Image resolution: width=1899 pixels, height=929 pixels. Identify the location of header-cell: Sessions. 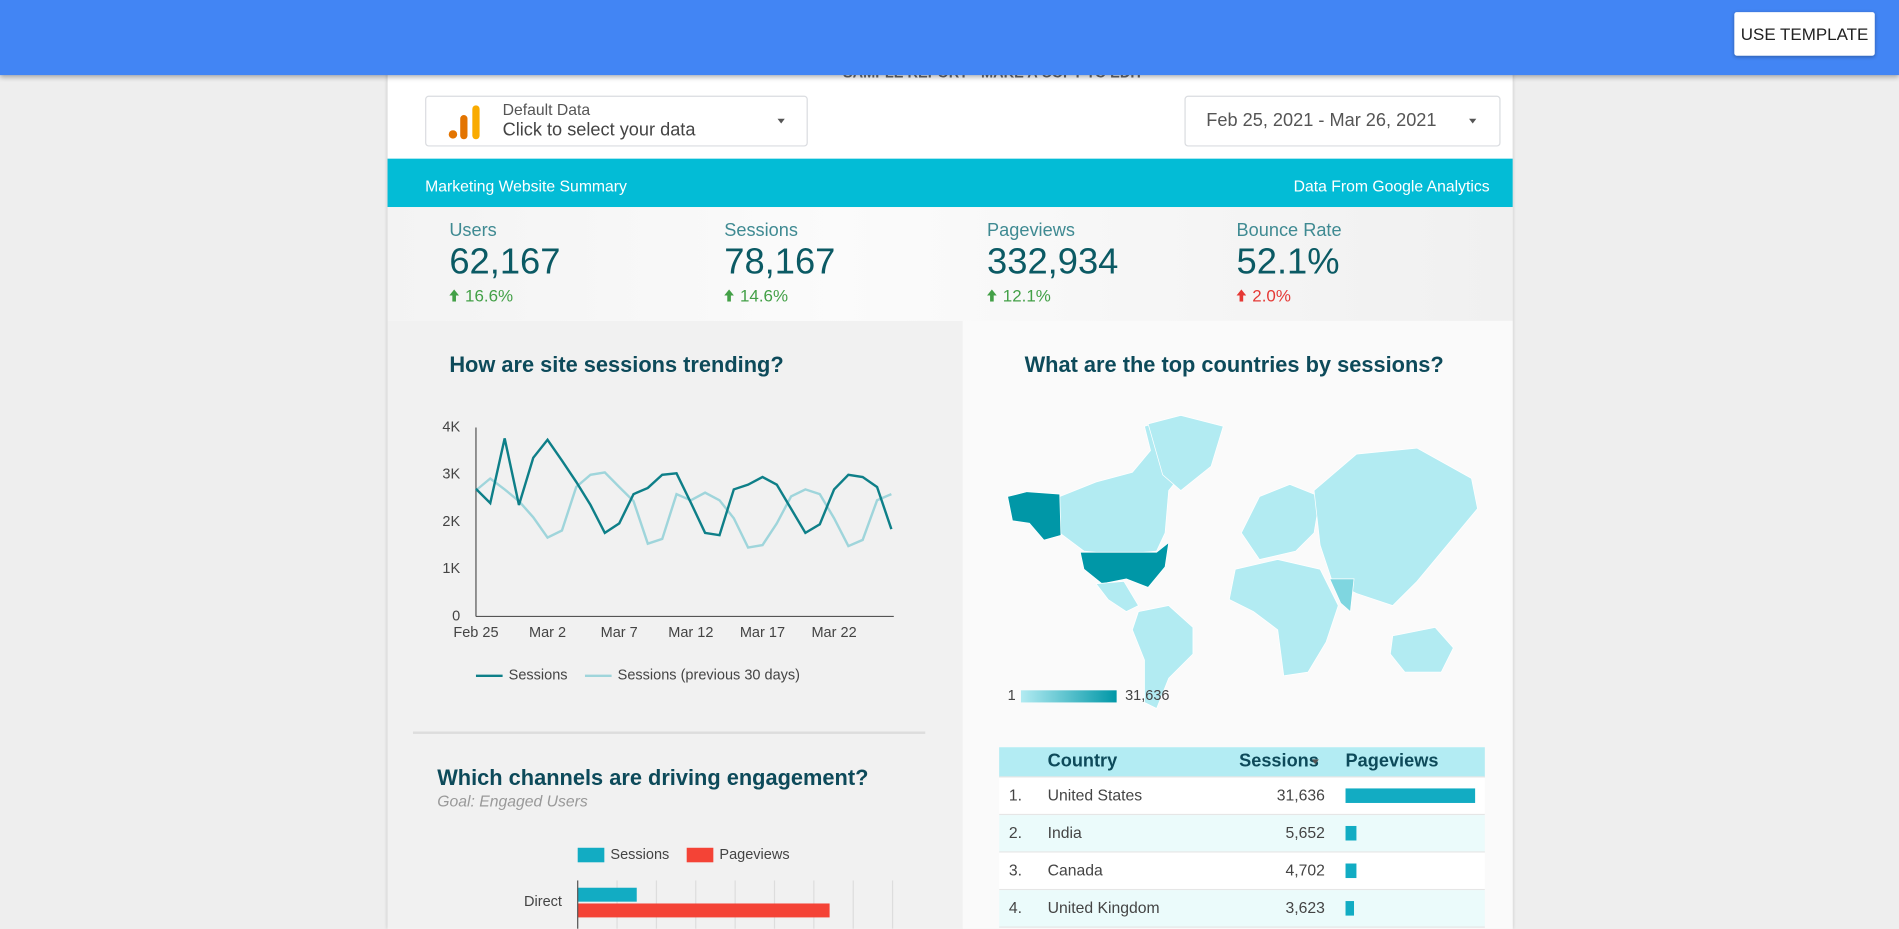
(1279, 761).